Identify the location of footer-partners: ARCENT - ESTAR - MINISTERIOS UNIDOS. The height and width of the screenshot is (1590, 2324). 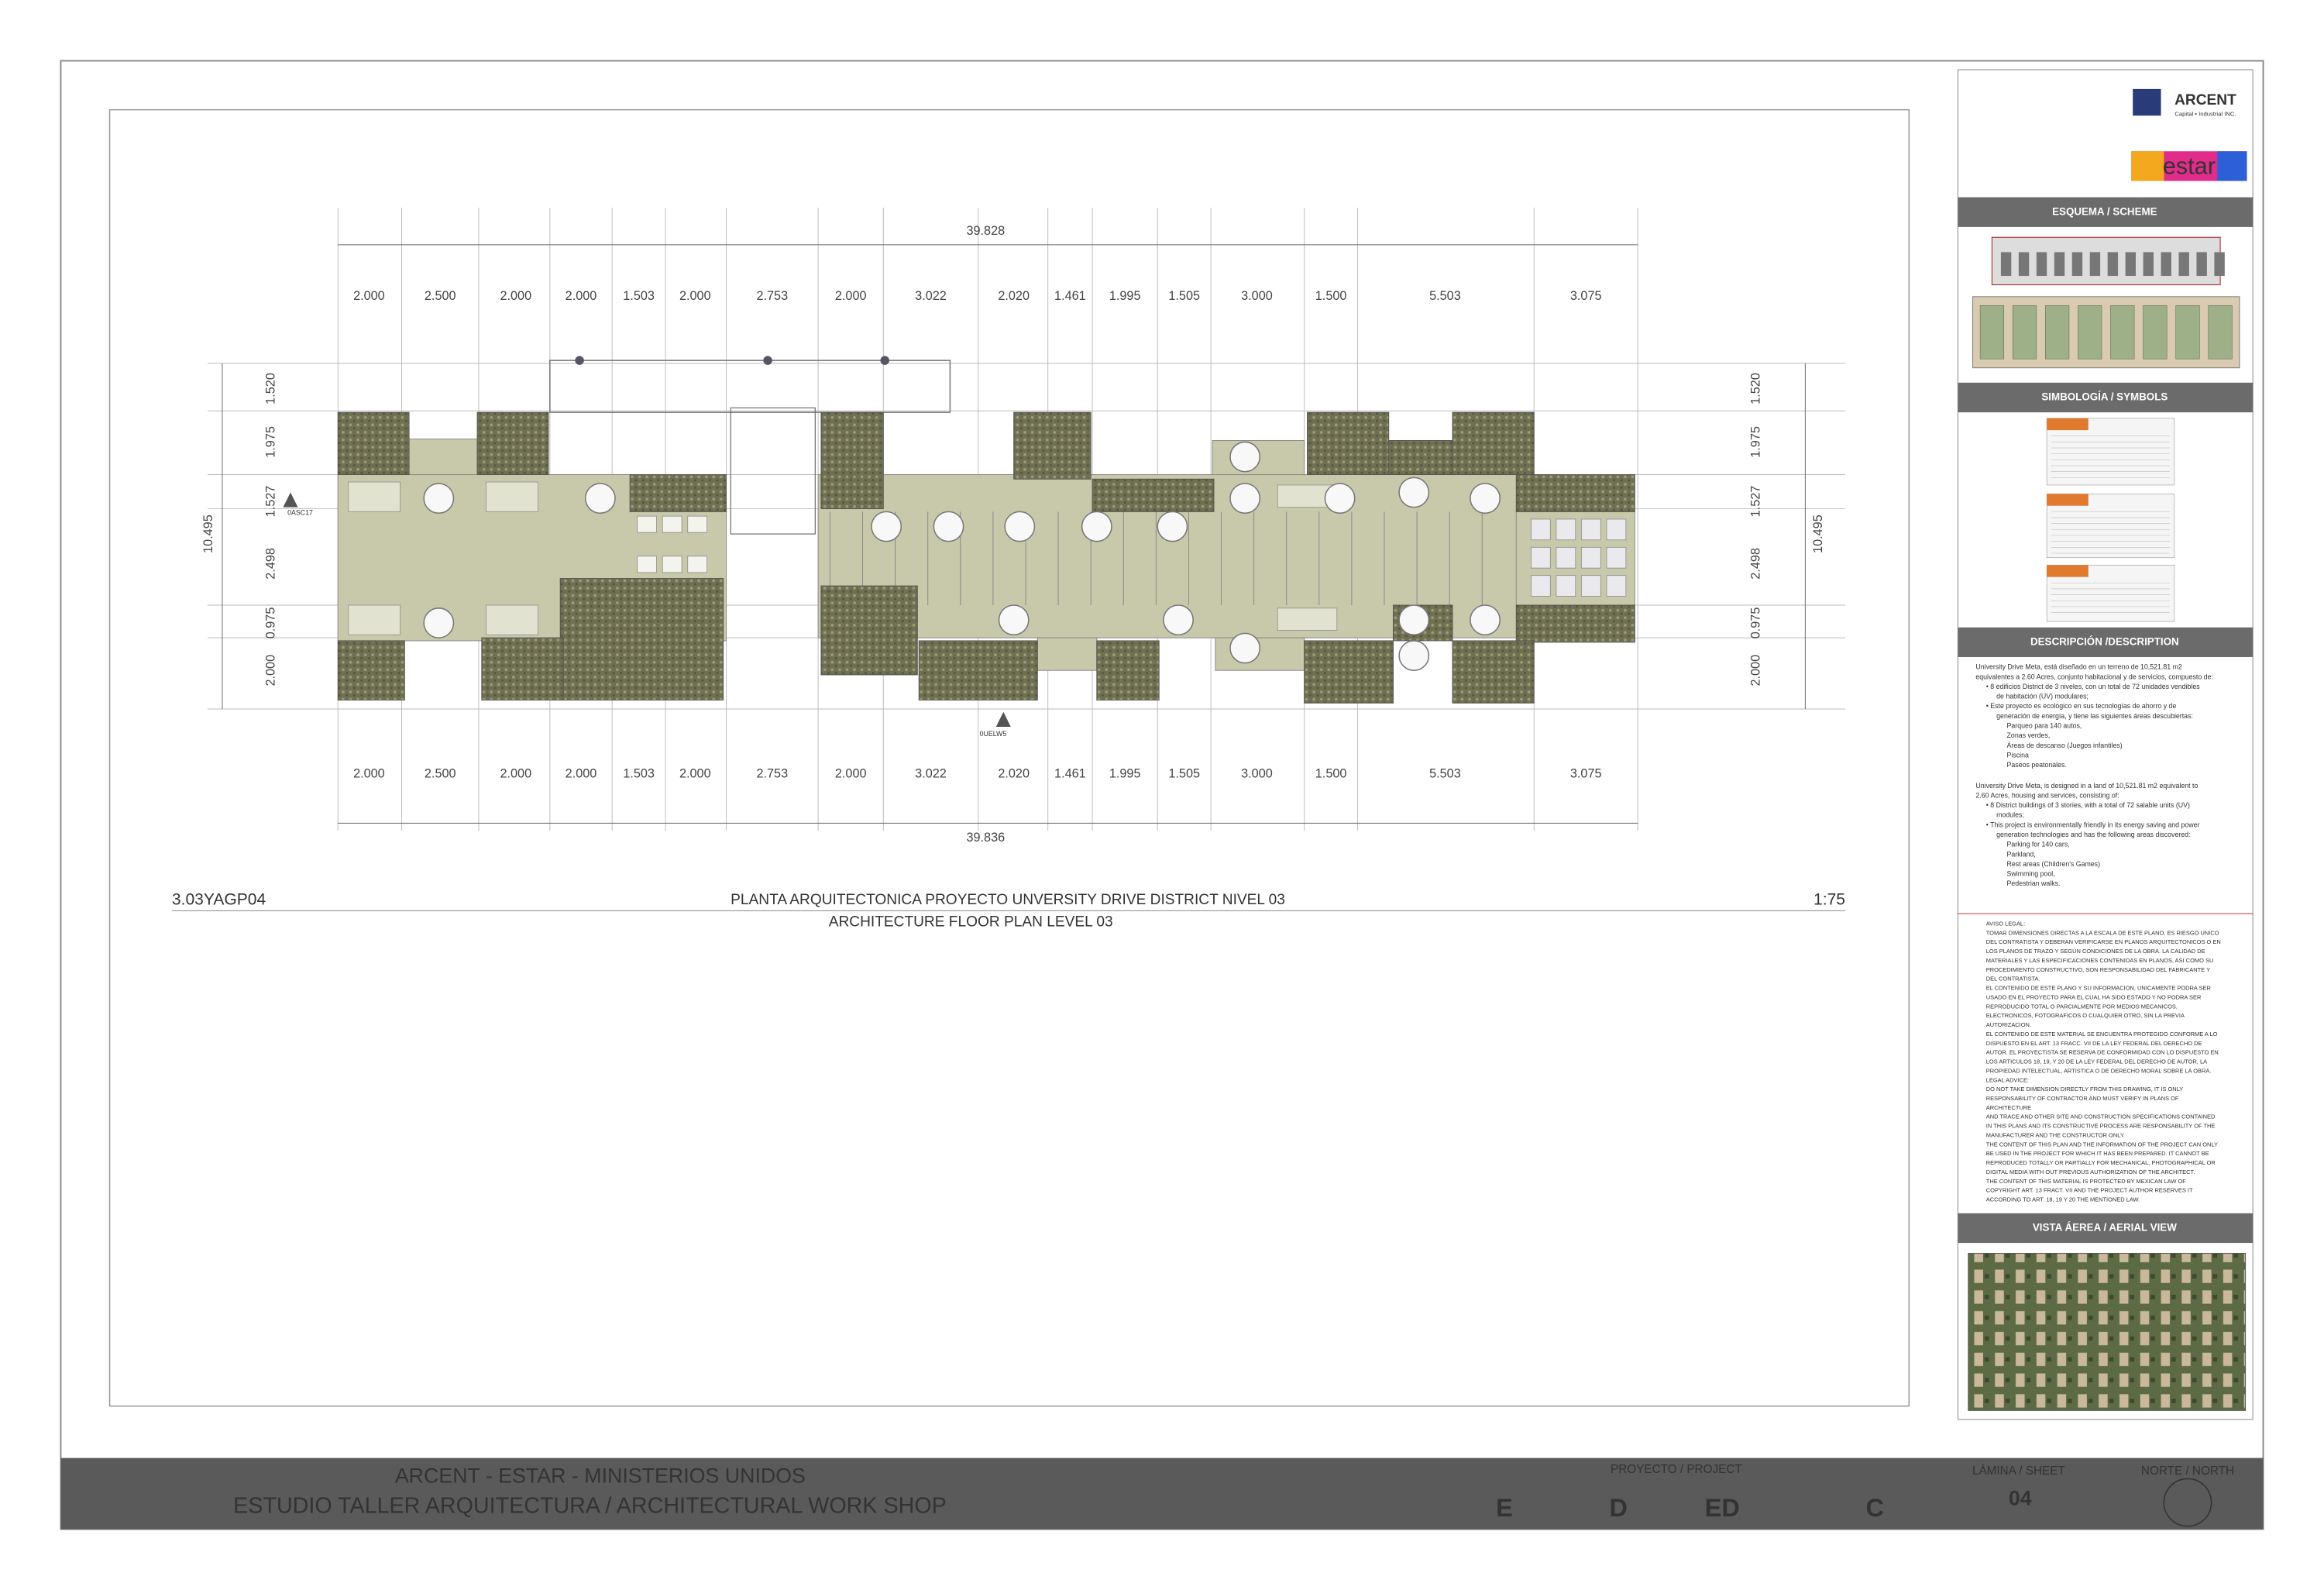
(600, 1476).